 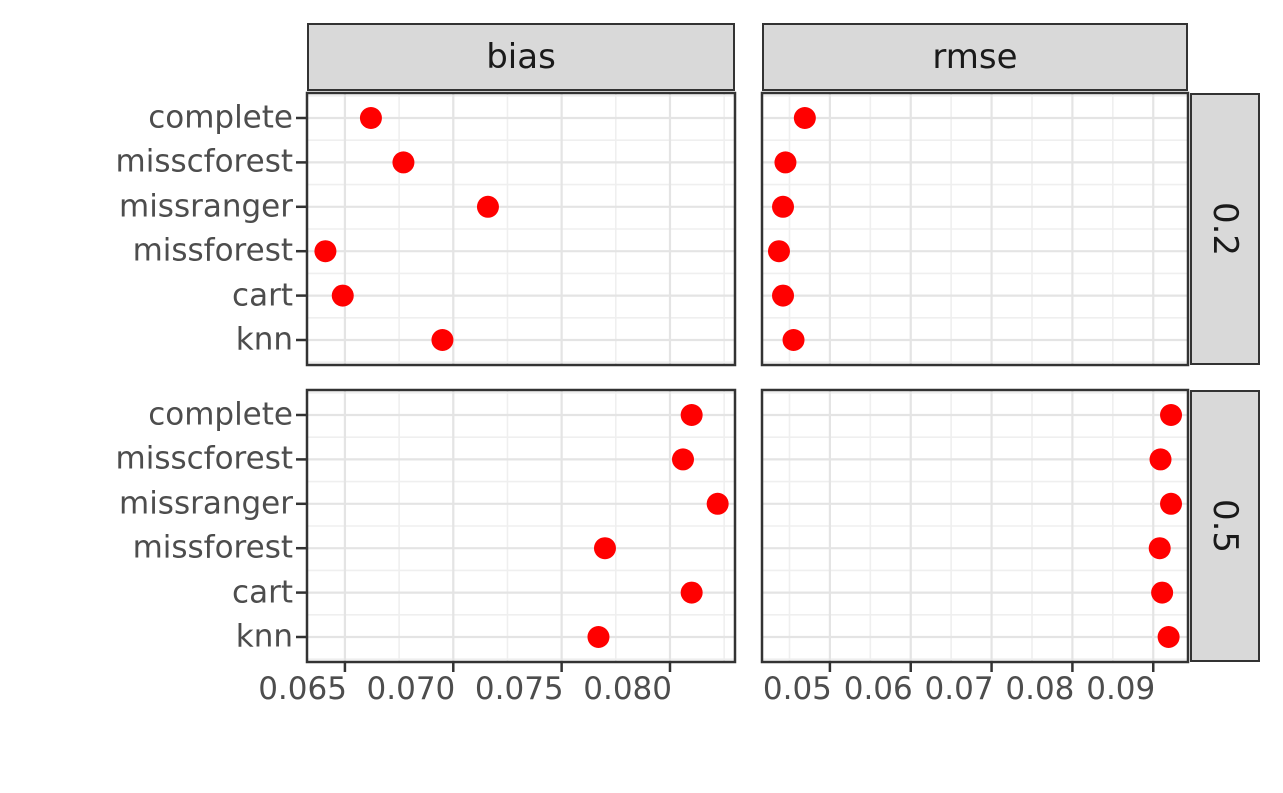 I want to click on x-axis-label-rmse-0.09: 0.09, so click(x=1121, y=689).